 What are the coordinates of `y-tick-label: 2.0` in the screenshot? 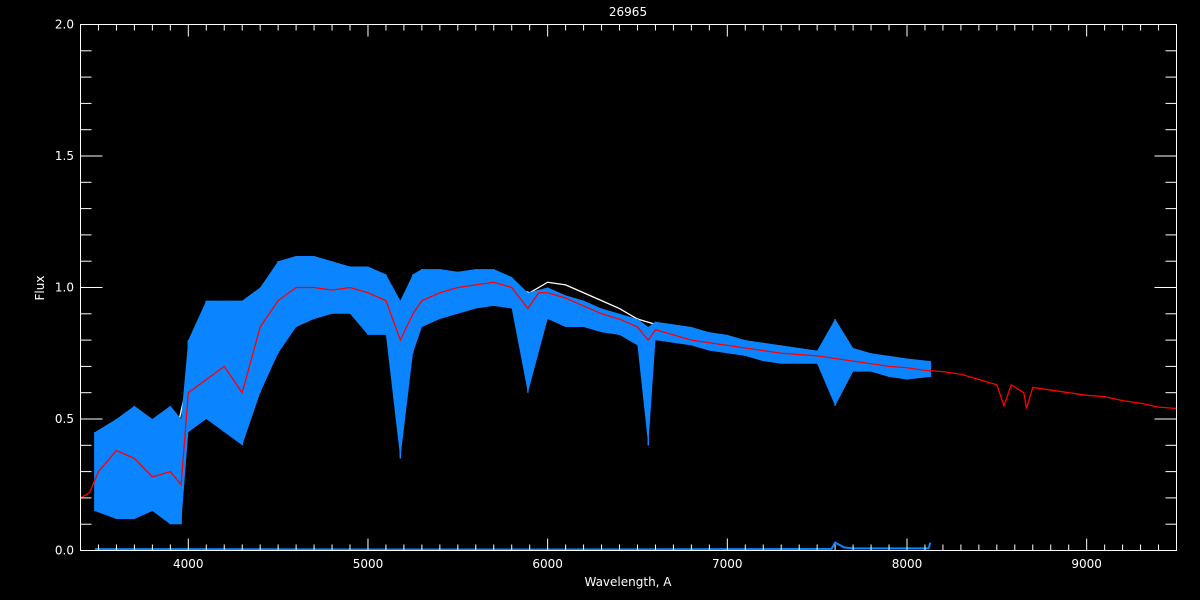 It's located at (64, 25).